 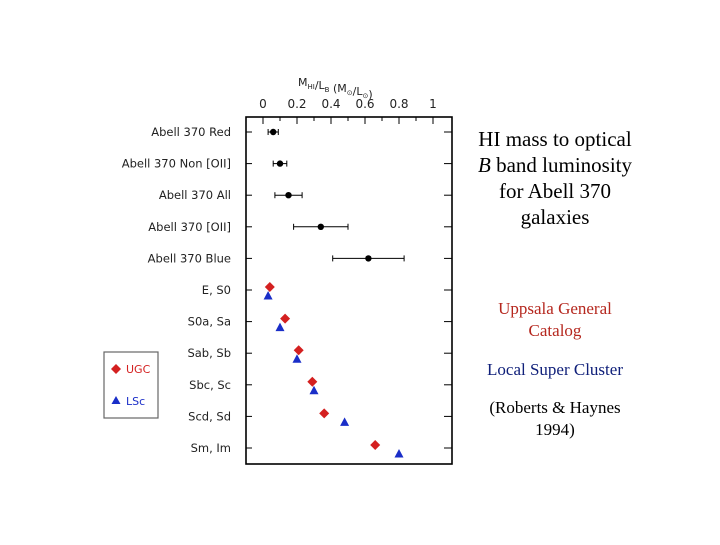 I want to click on category-label: Scd, Sd, so click(x=209, y=416).